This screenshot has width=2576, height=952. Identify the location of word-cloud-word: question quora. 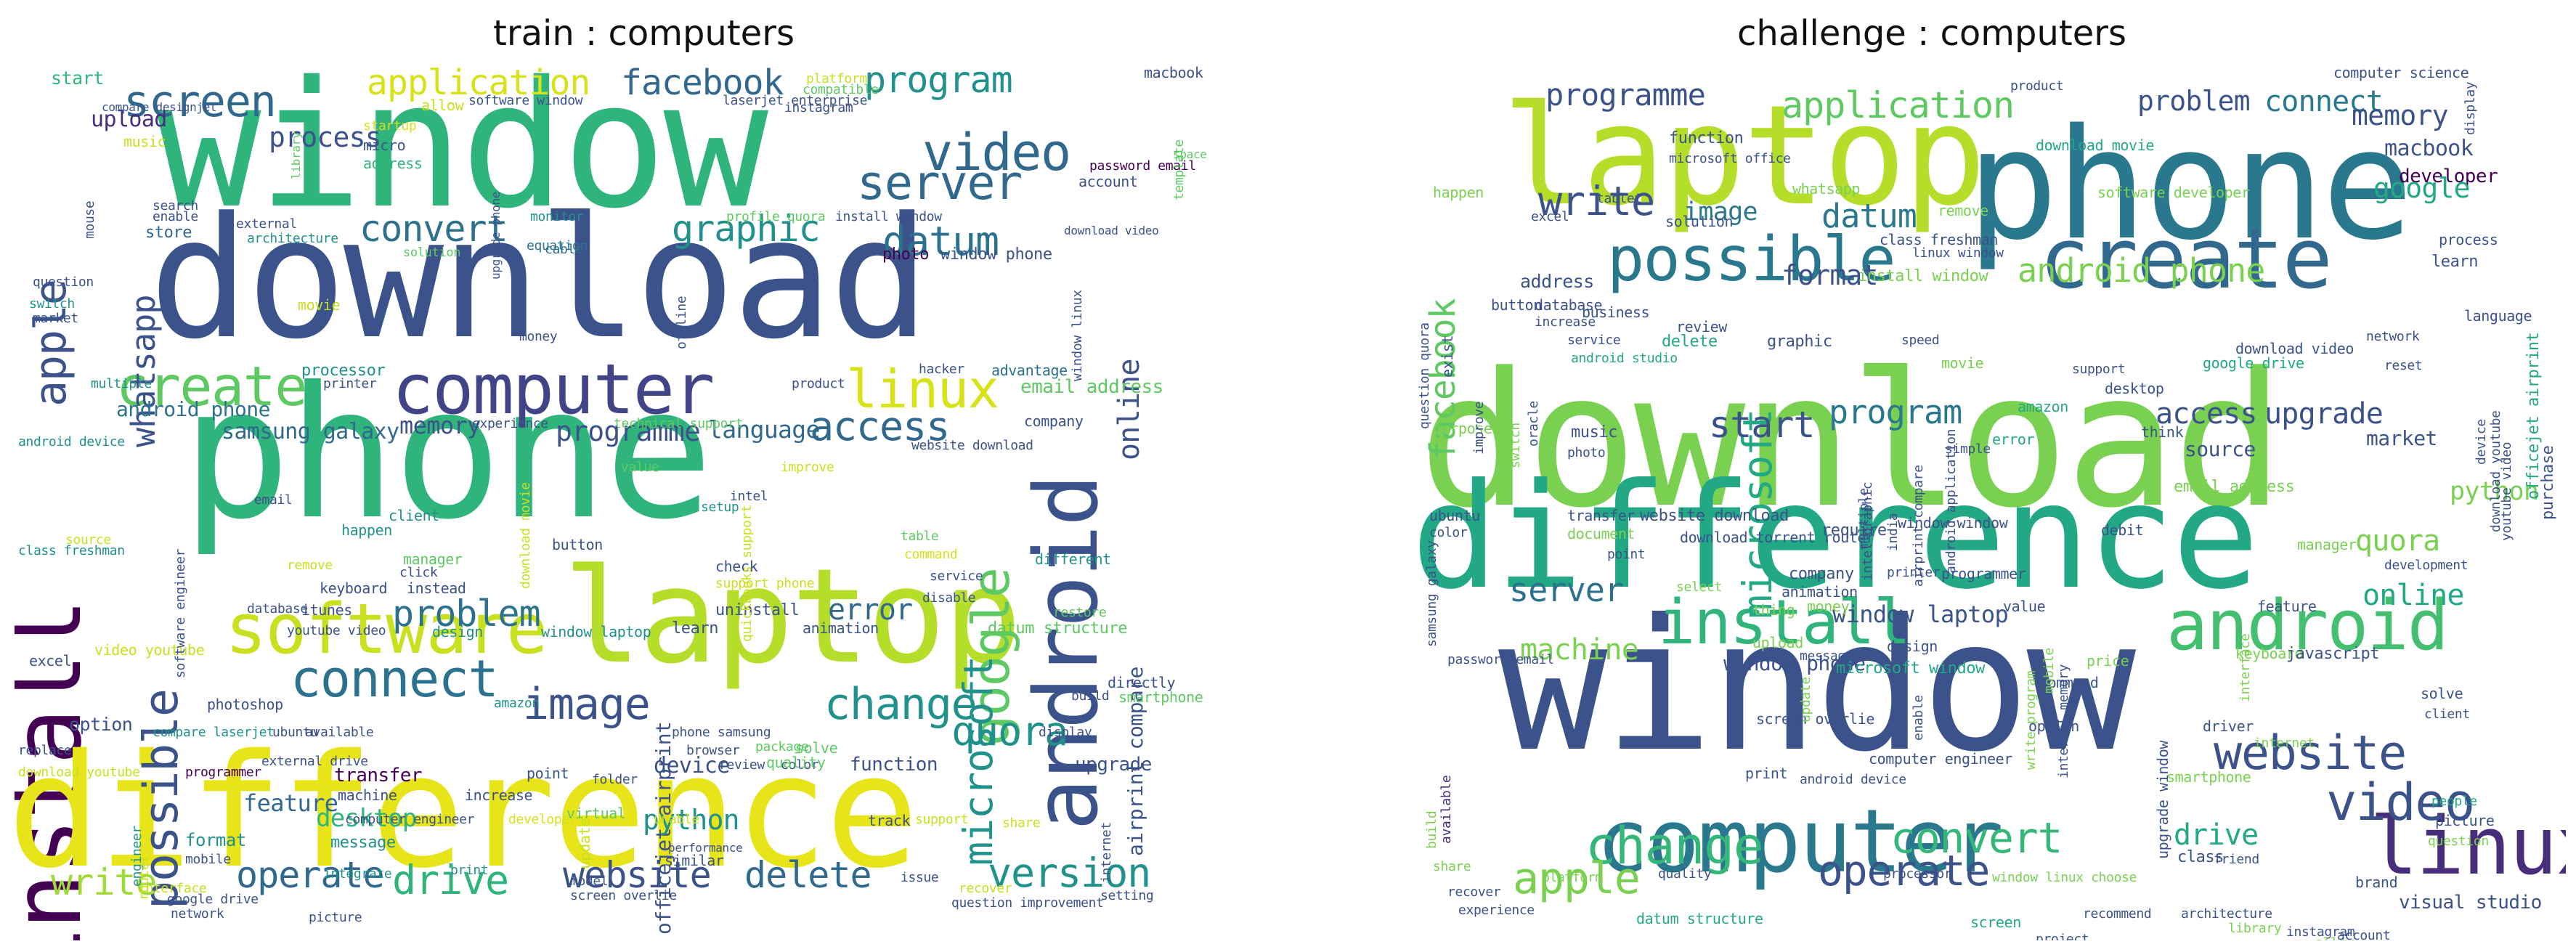
(1425, 376).